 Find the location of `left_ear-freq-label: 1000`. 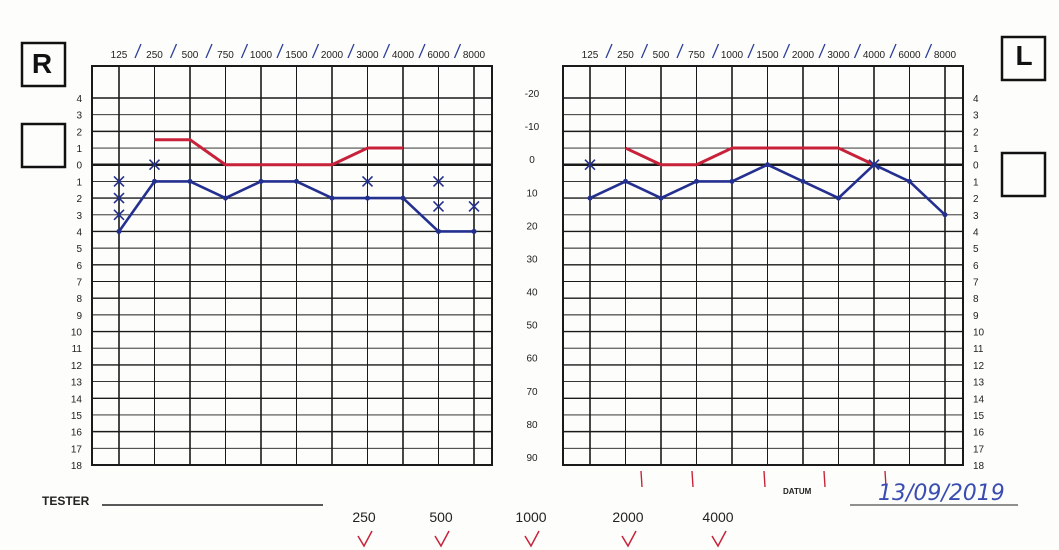

left_ear-freq-label: 1000 is located at coordinates (732, 55).